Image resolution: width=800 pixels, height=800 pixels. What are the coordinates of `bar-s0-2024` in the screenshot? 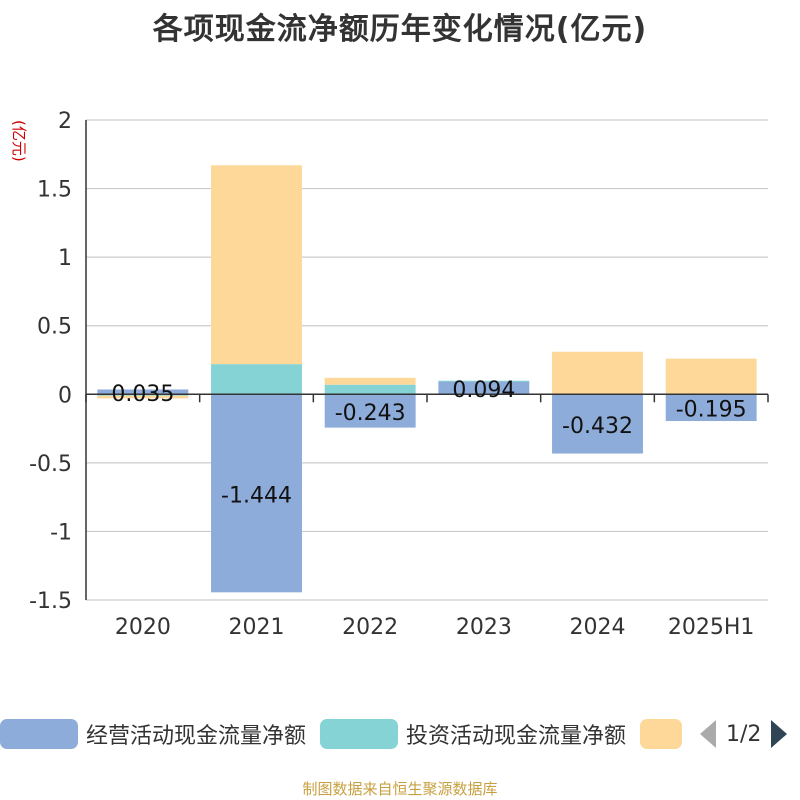 It's located at (597, 424).